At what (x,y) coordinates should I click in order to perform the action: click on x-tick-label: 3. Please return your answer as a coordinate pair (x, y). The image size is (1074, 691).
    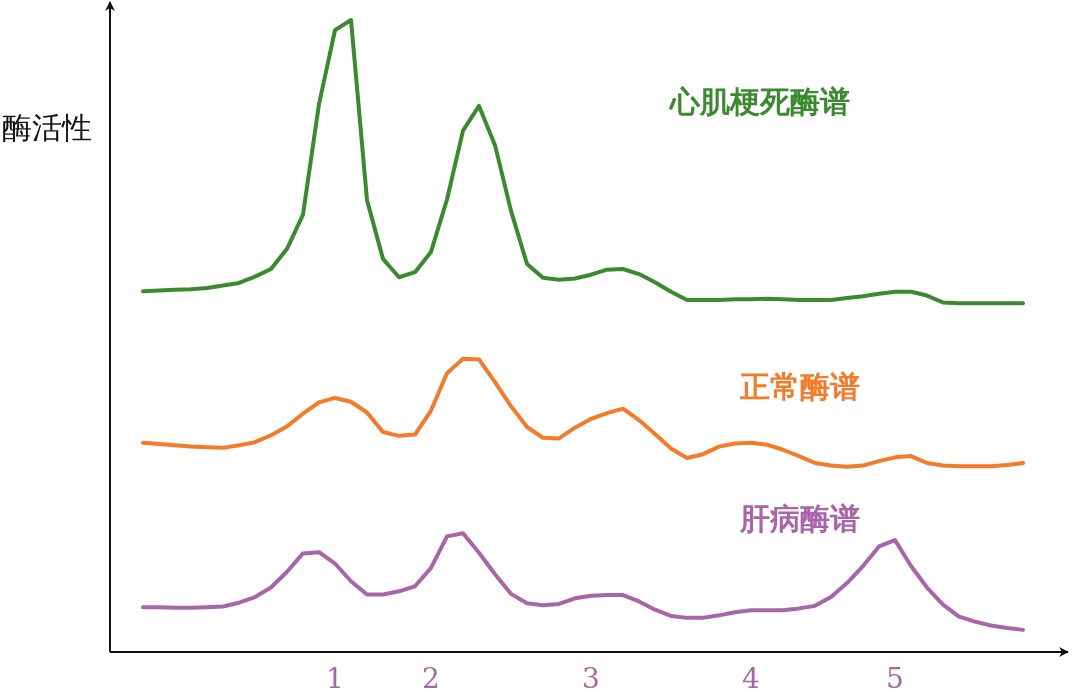
    Looking at the image, I should click on (591, 676).